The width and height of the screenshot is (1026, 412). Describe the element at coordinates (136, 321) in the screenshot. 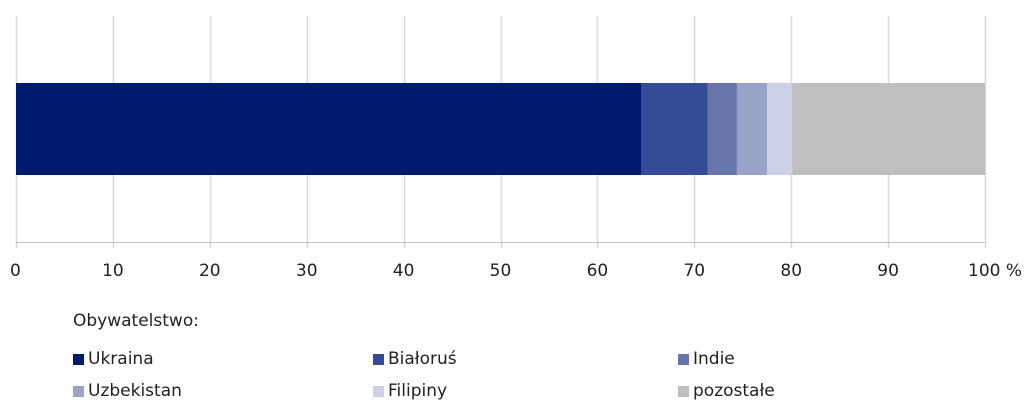

I see `legend-title: Obywatelstwo:` at that location.